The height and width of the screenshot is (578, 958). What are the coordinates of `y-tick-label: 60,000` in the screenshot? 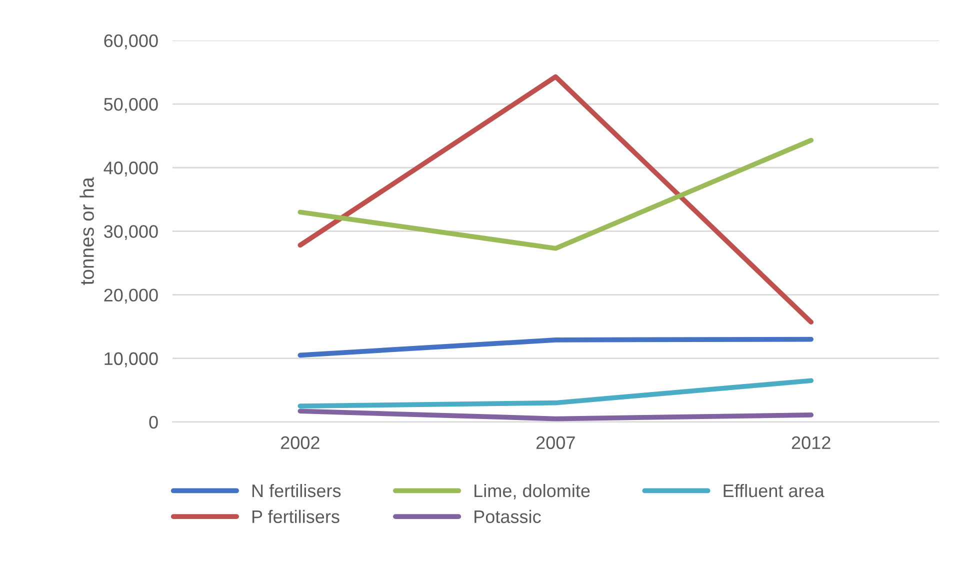 It's located at (131, 42).